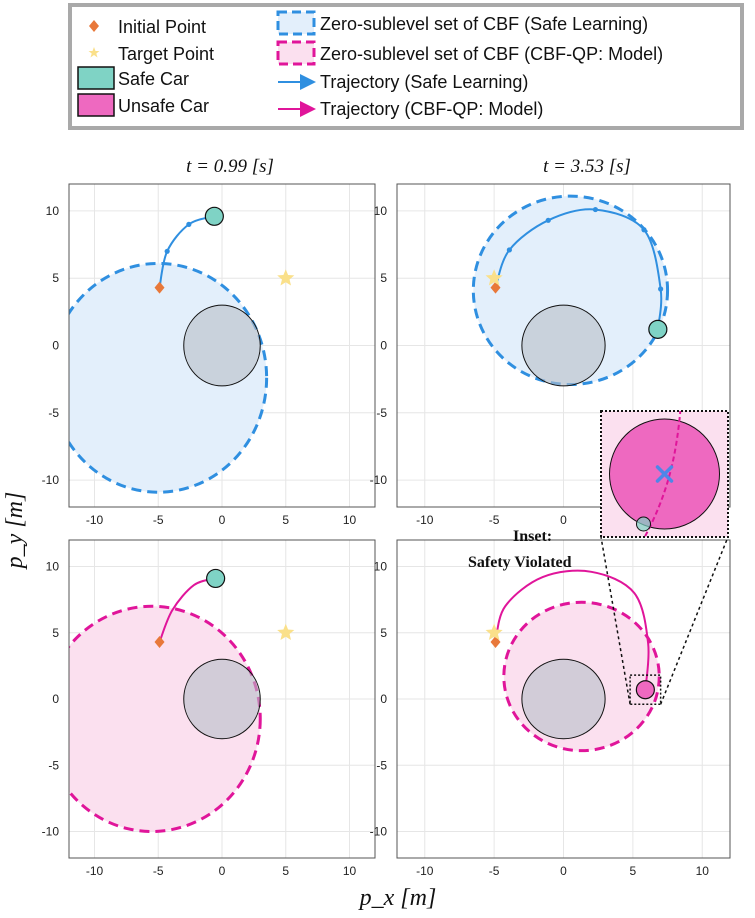 The image size is (755, 918). What do you see at coordinates (96, 78) in the screenshot?
I see `legend-safe-car-swatch` at bounding box center [96, 78].